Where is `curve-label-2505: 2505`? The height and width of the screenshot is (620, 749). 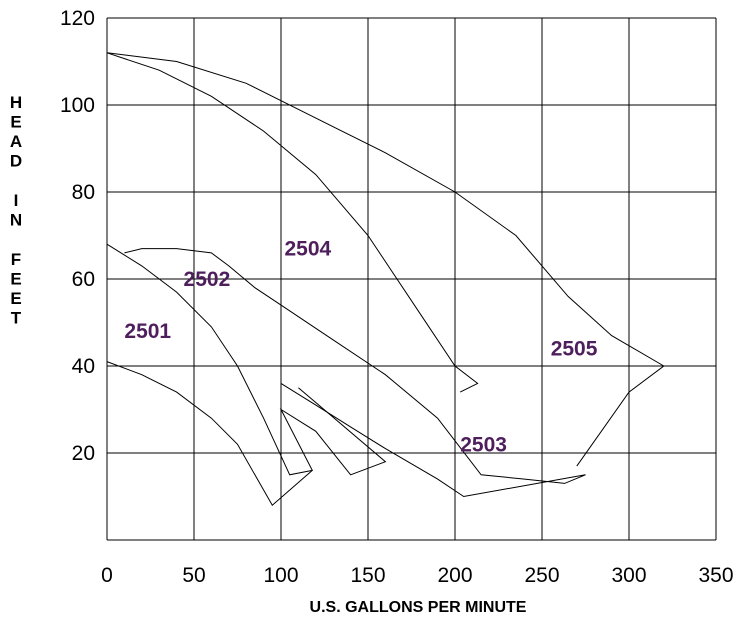 curve-label-2505: 2505 is located at coordinates (574, 349).